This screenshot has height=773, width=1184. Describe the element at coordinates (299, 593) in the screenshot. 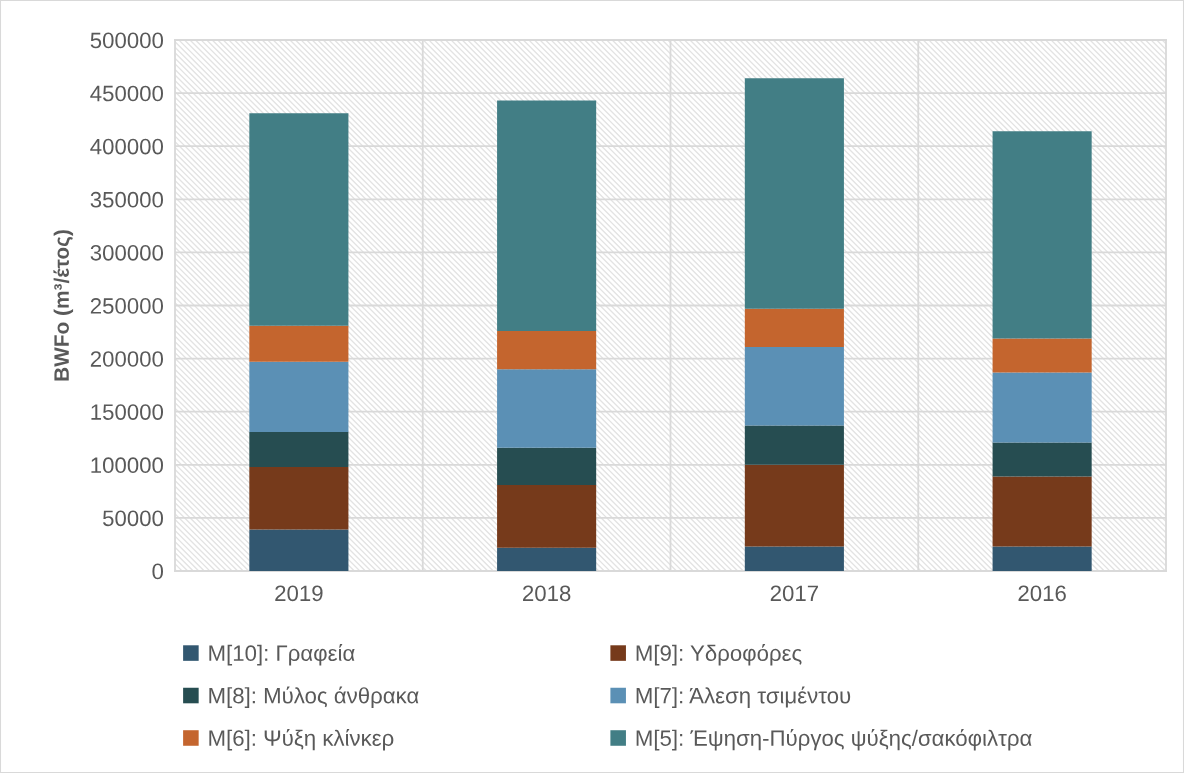

I see `x-tick-label: 2019` at that location.